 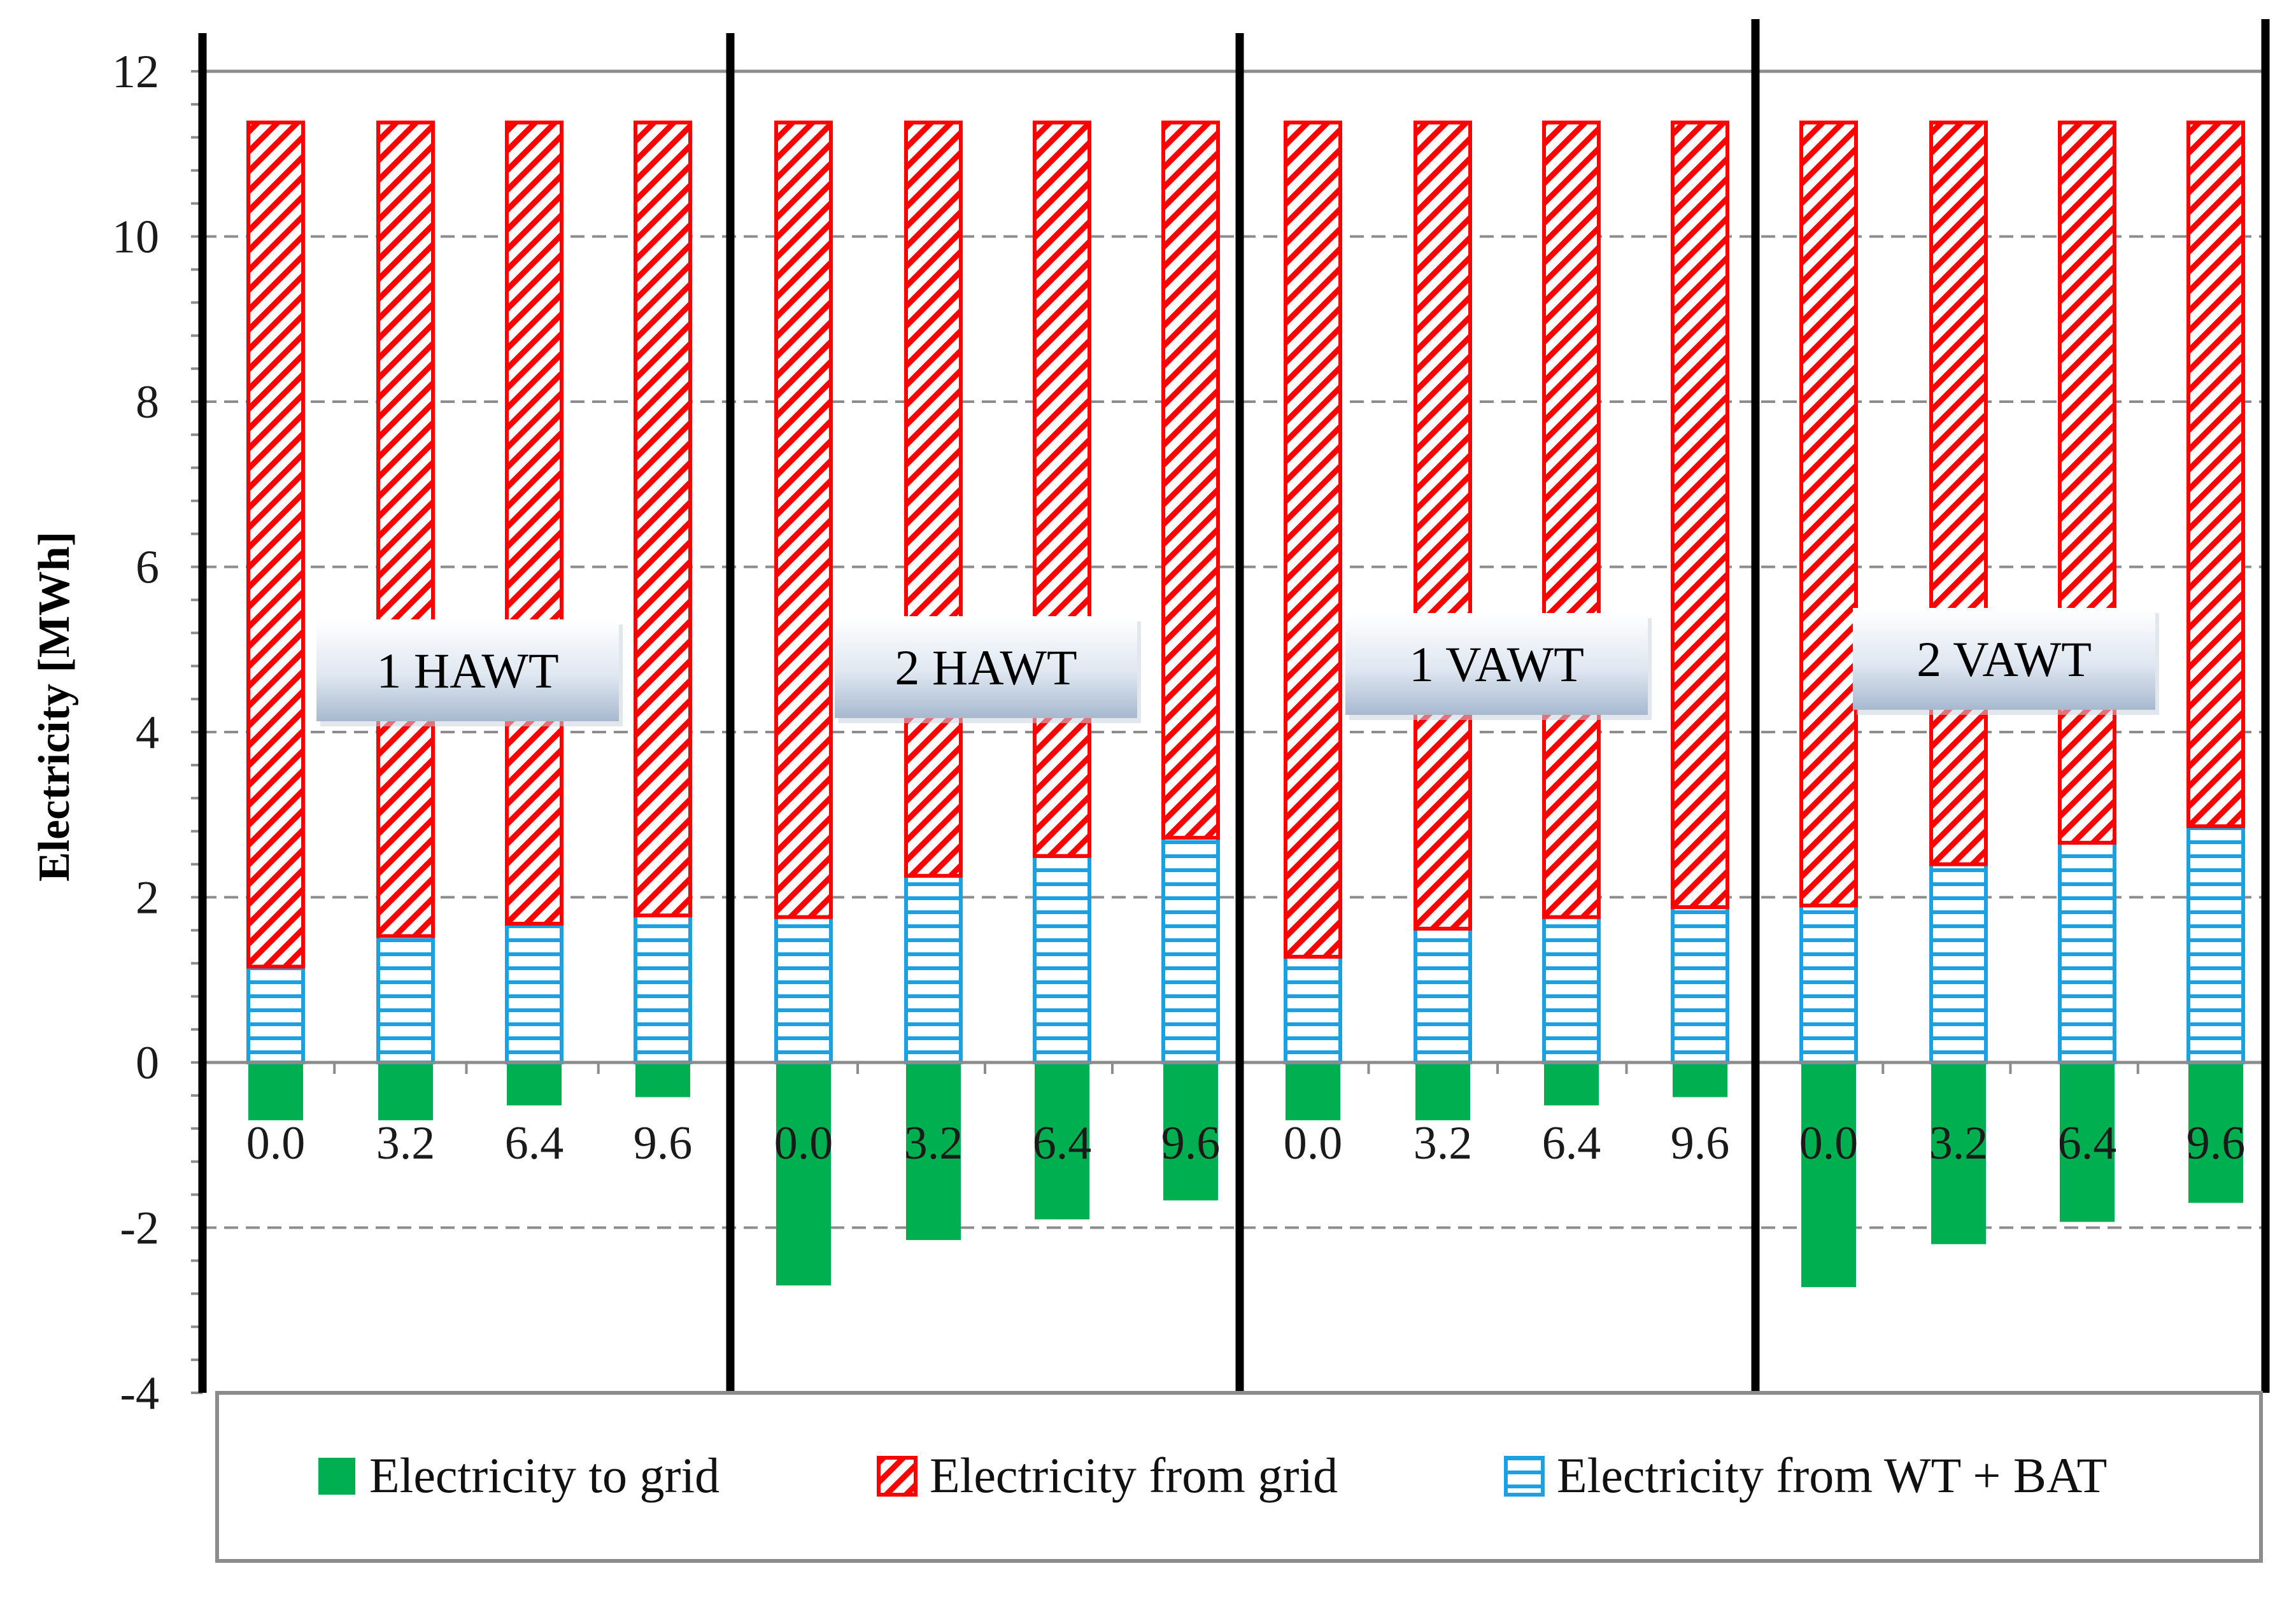 I want to click on group-labels: 1 HAWT 2 HAWT 1 VAWT 2 VAWT, so click(x=1237, y=667).